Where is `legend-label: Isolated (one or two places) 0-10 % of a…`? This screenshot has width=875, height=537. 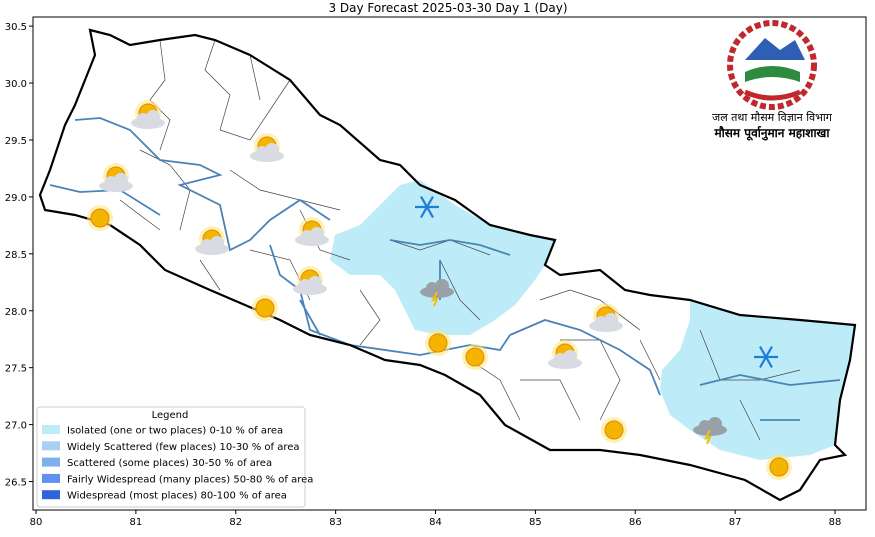
legend-label: Isolated (one or two places) 0-10 % of a… is located at coordinates (175, 431).